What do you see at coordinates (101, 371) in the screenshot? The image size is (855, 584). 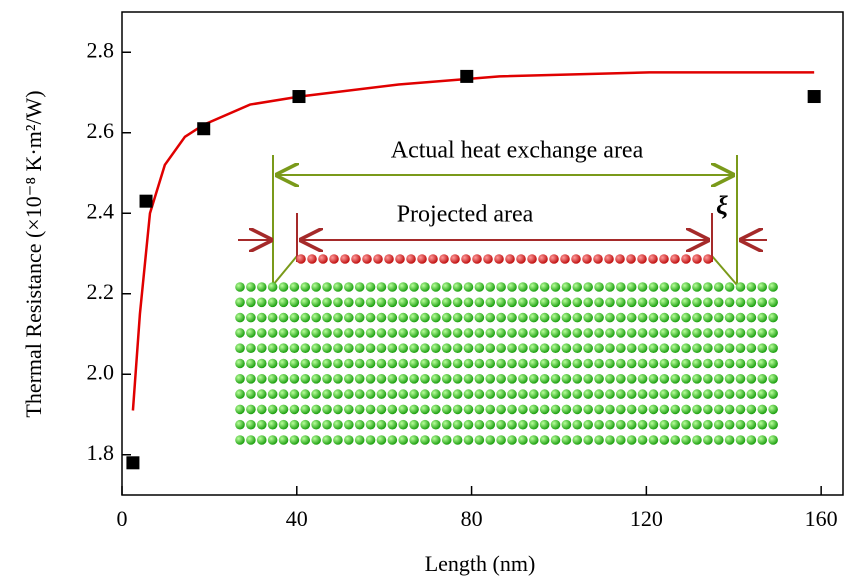 I see `y-tick-label: 2.0` at bounding box center [101, 371].